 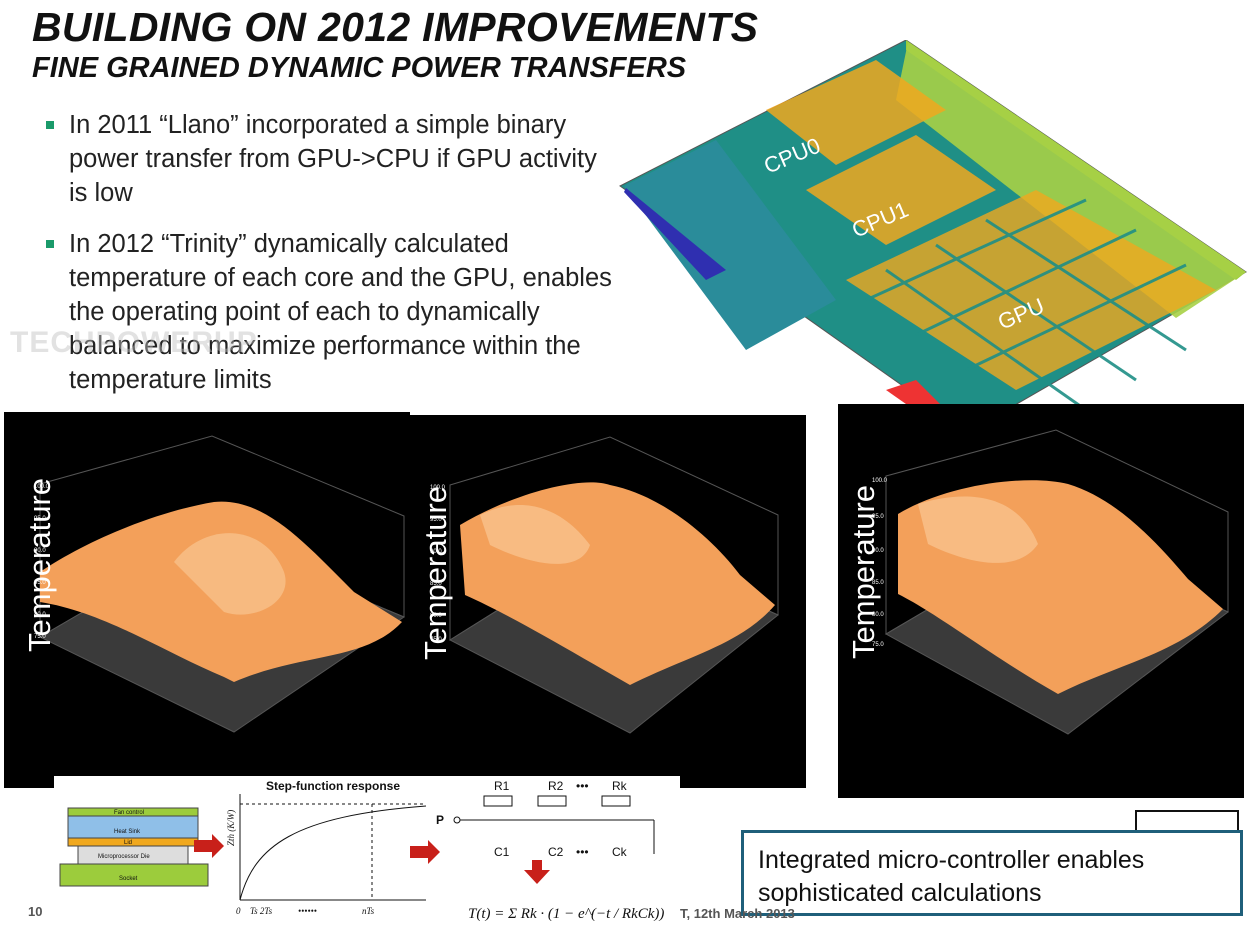 What do you see at coordinates (128, 879) in the screenshot?
I see `stack-layer-label: Socket` at bounding box center [128, 879].